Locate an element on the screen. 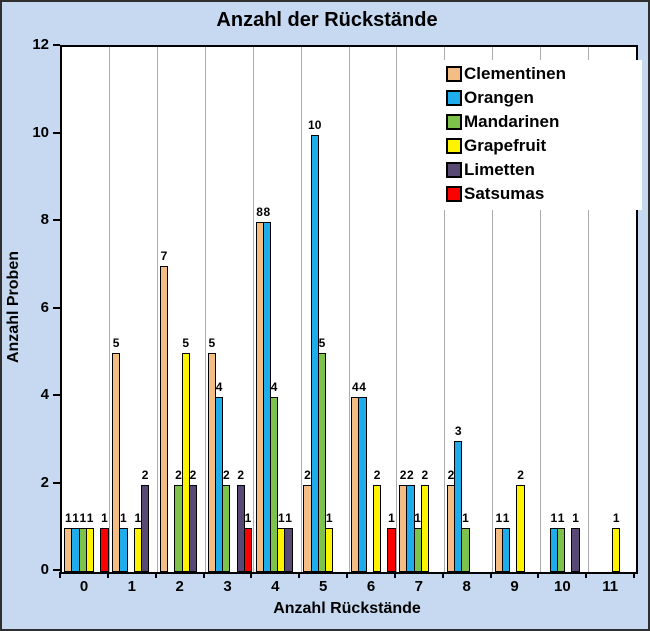 The image size is (650, 631). chart-title: Anzahl der Rückstände is located at coordinates (327, 20).